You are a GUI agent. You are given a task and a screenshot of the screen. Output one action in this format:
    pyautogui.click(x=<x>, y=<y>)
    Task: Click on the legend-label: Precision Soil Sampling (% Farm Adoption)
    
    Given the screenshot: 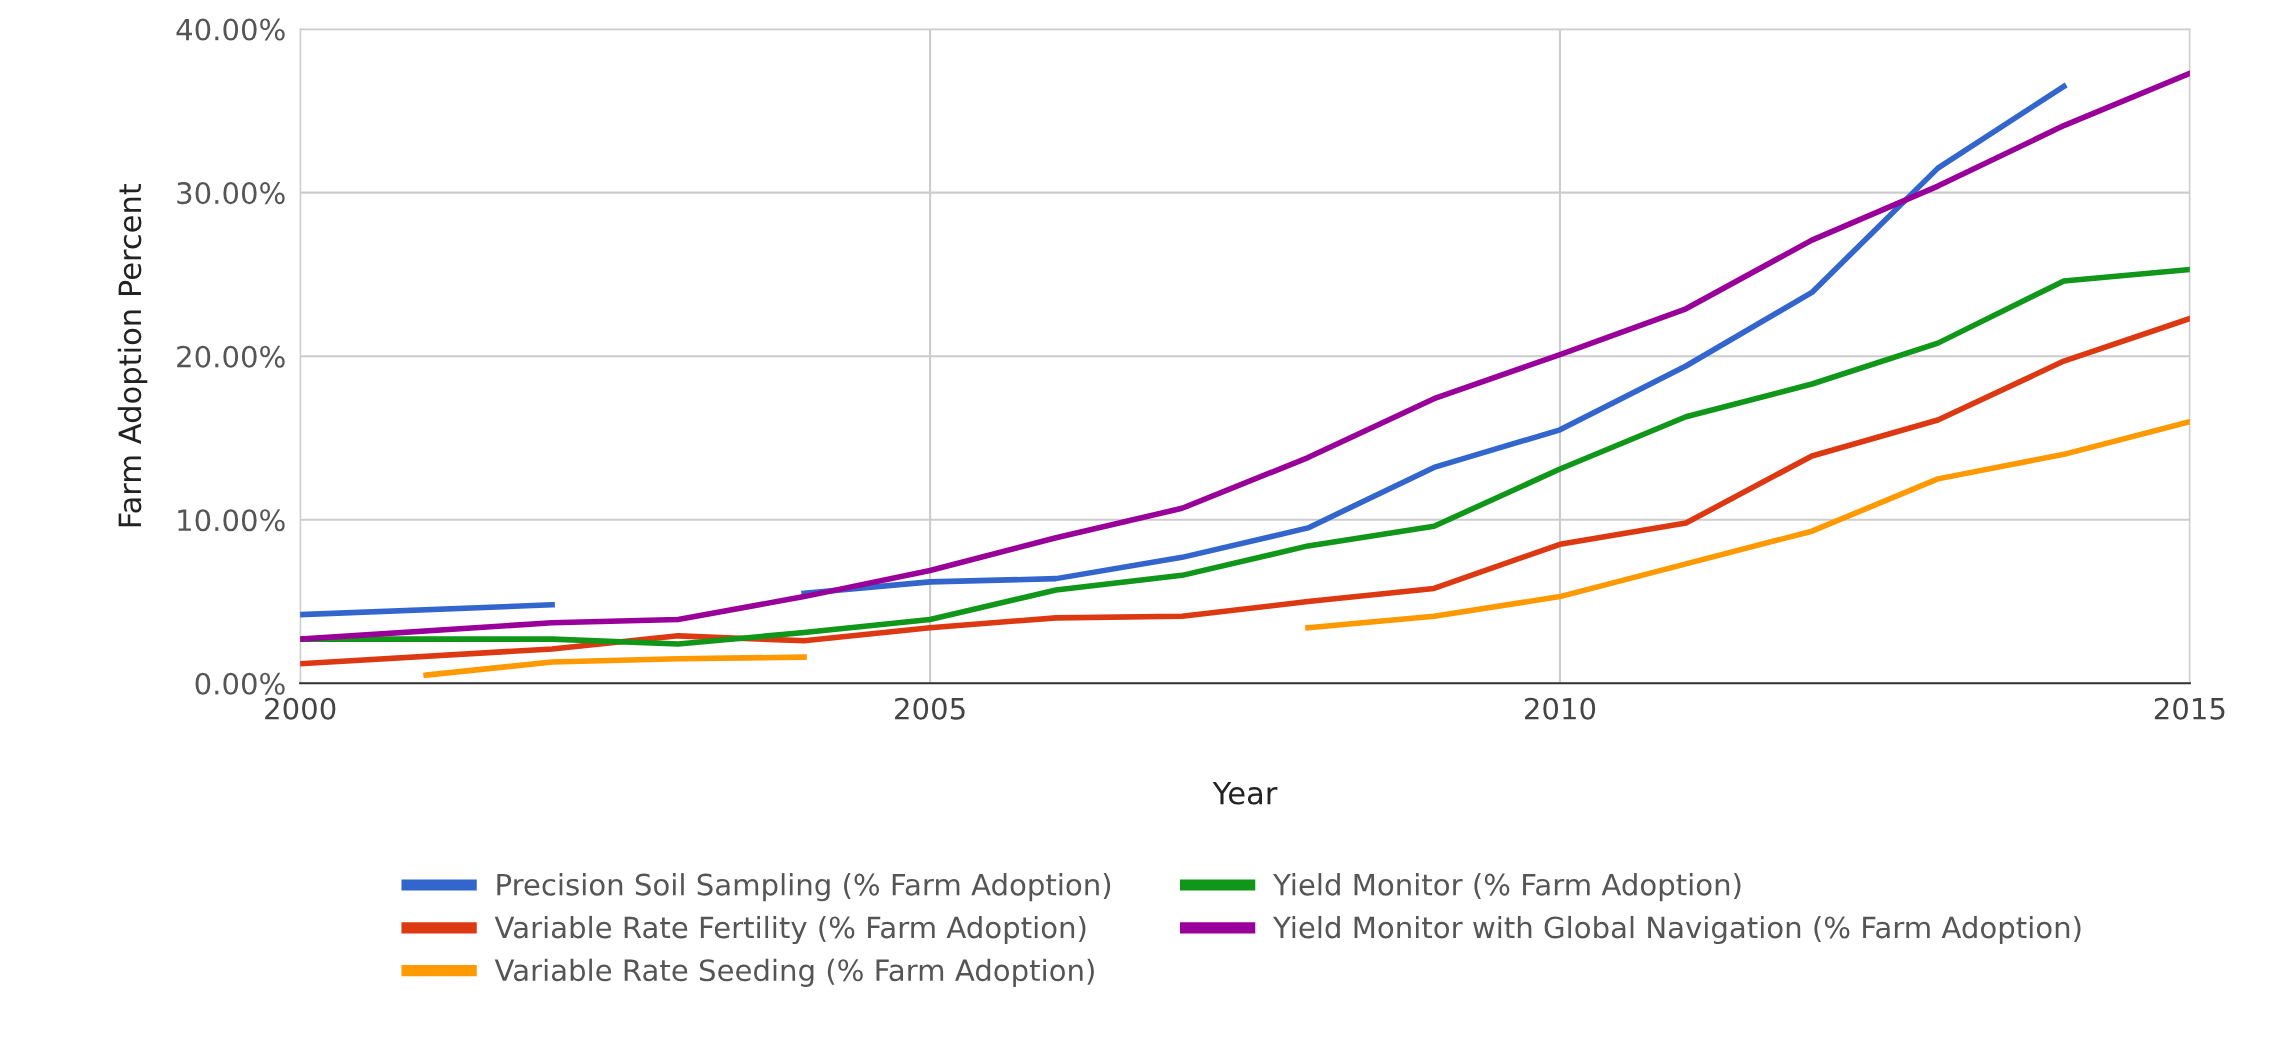 What is the action you would take?
    pyautogui.click(x=804, y=887)
    